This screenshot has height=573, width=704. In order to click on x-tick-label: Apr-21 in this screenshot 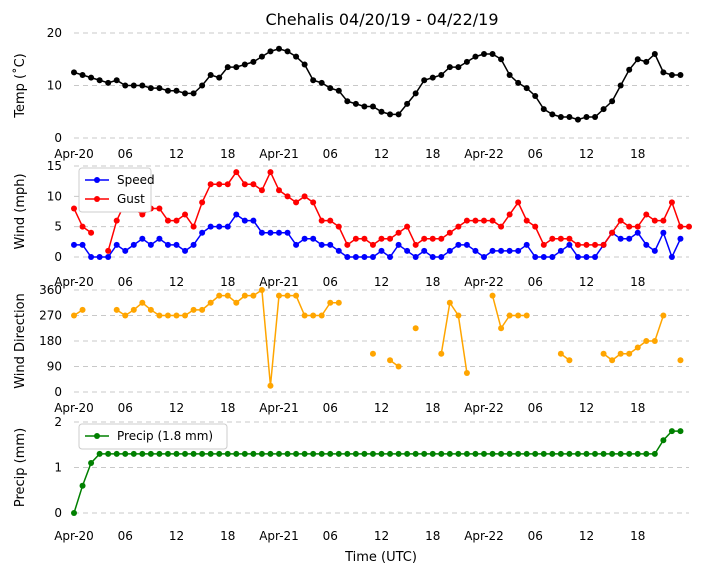, I will do `click(279, 154)`.